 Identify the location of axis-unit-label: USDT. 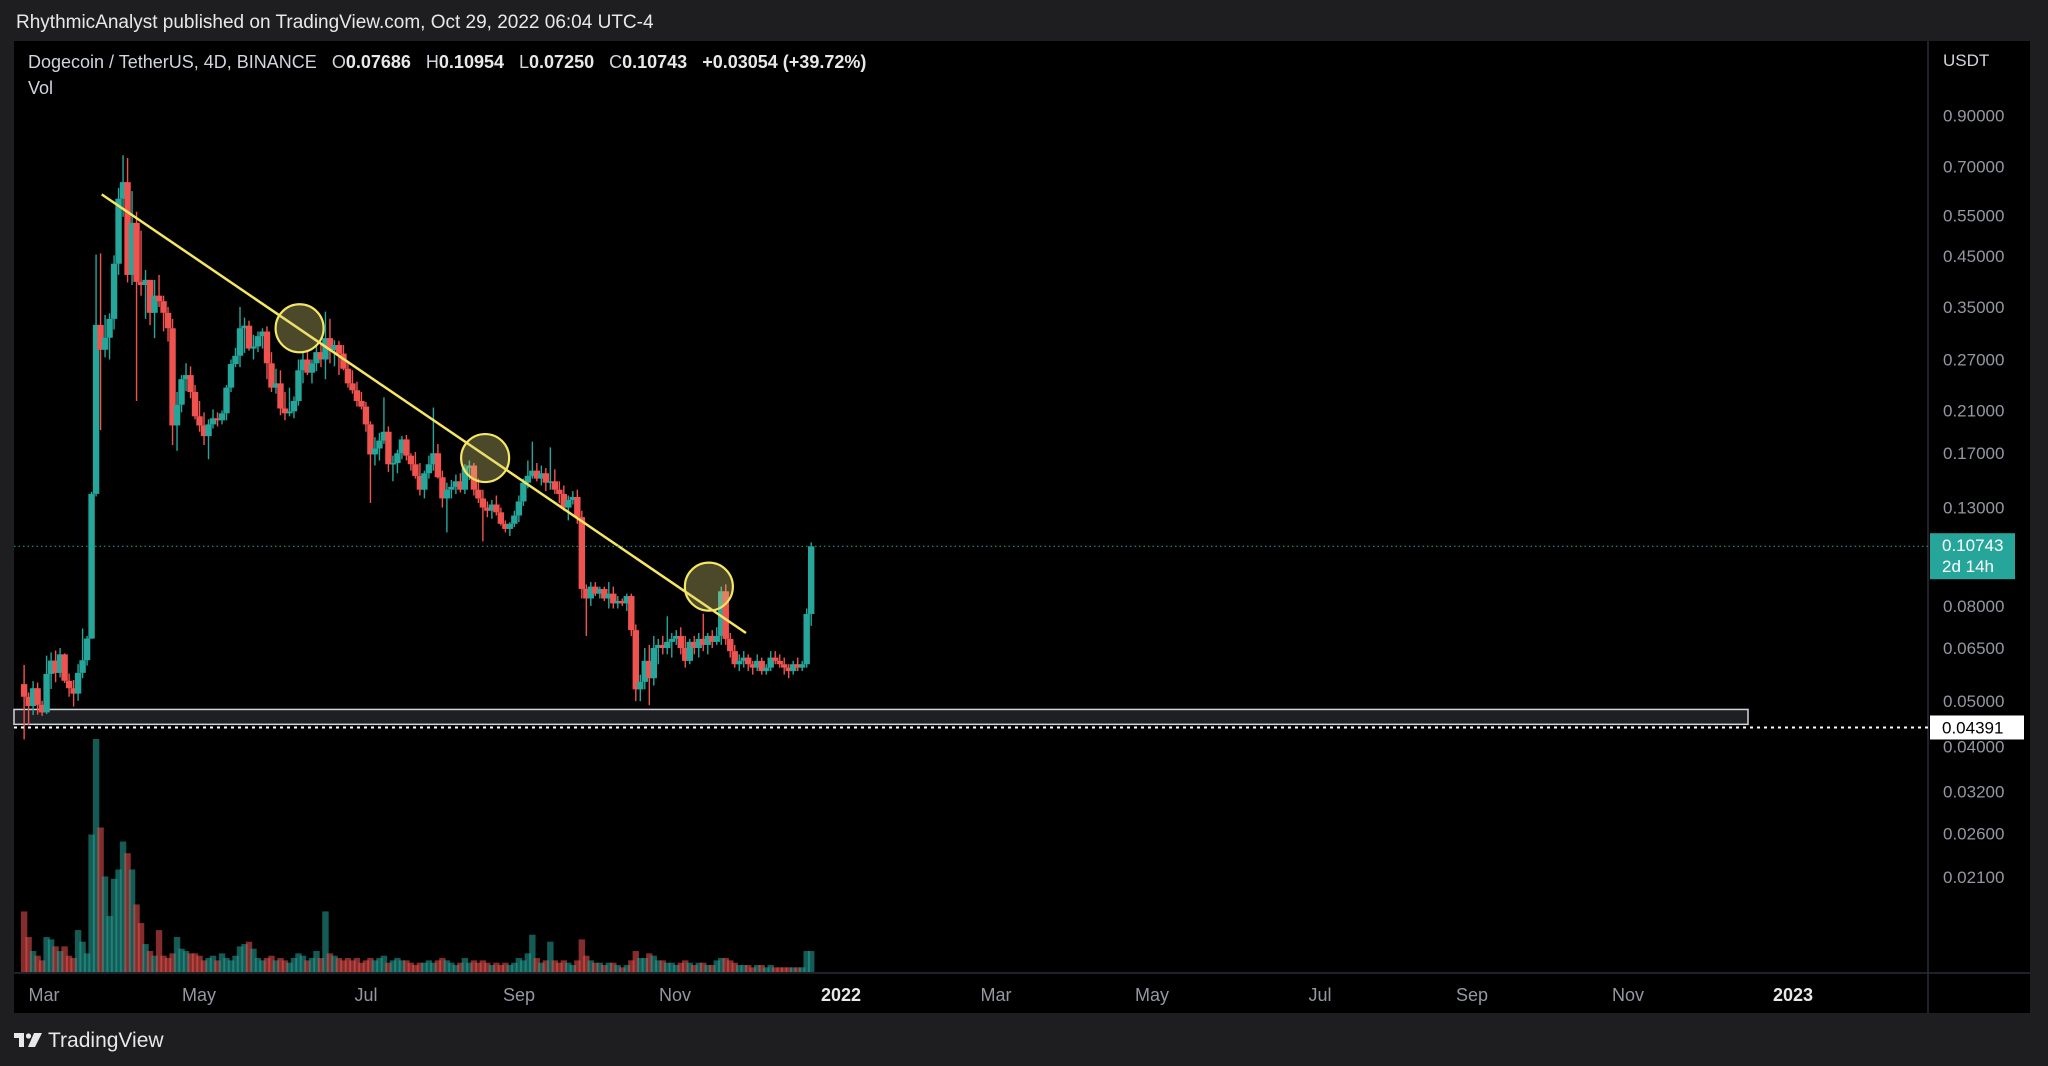
(1966, 60).